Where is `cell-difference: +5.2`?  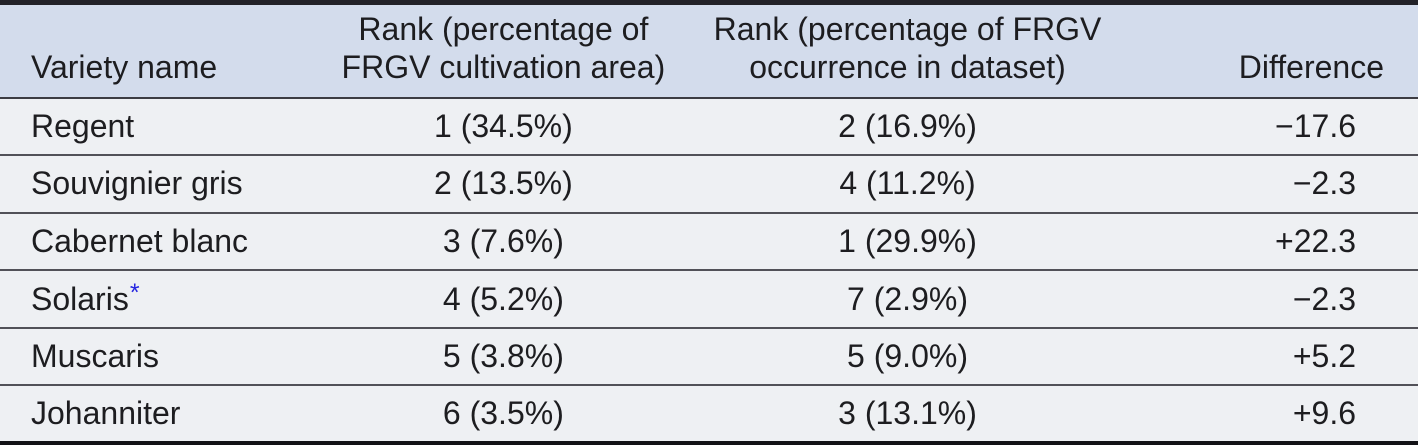
cell-difference: +5.2 is located at coordinates (1269, 356).